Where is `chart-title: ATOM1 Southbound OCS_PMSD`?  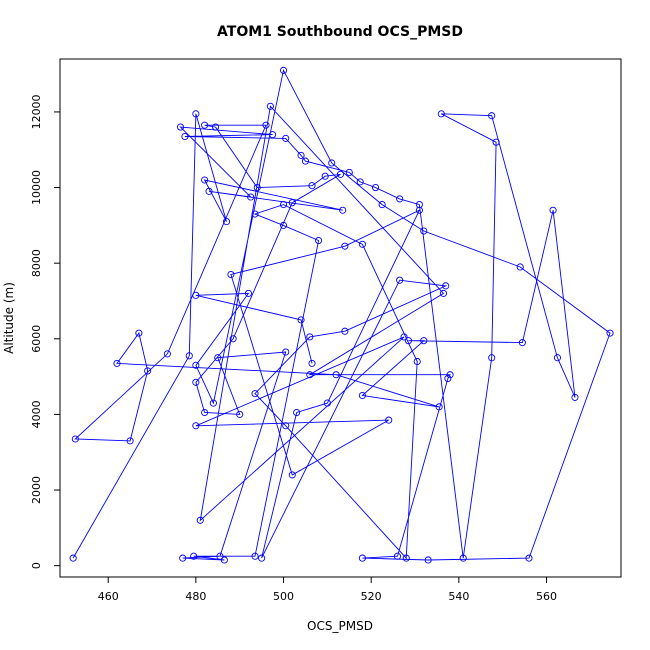
chart-title: ATOM1 Southbound OCS_PMSD is located at coordinates (340, 32).